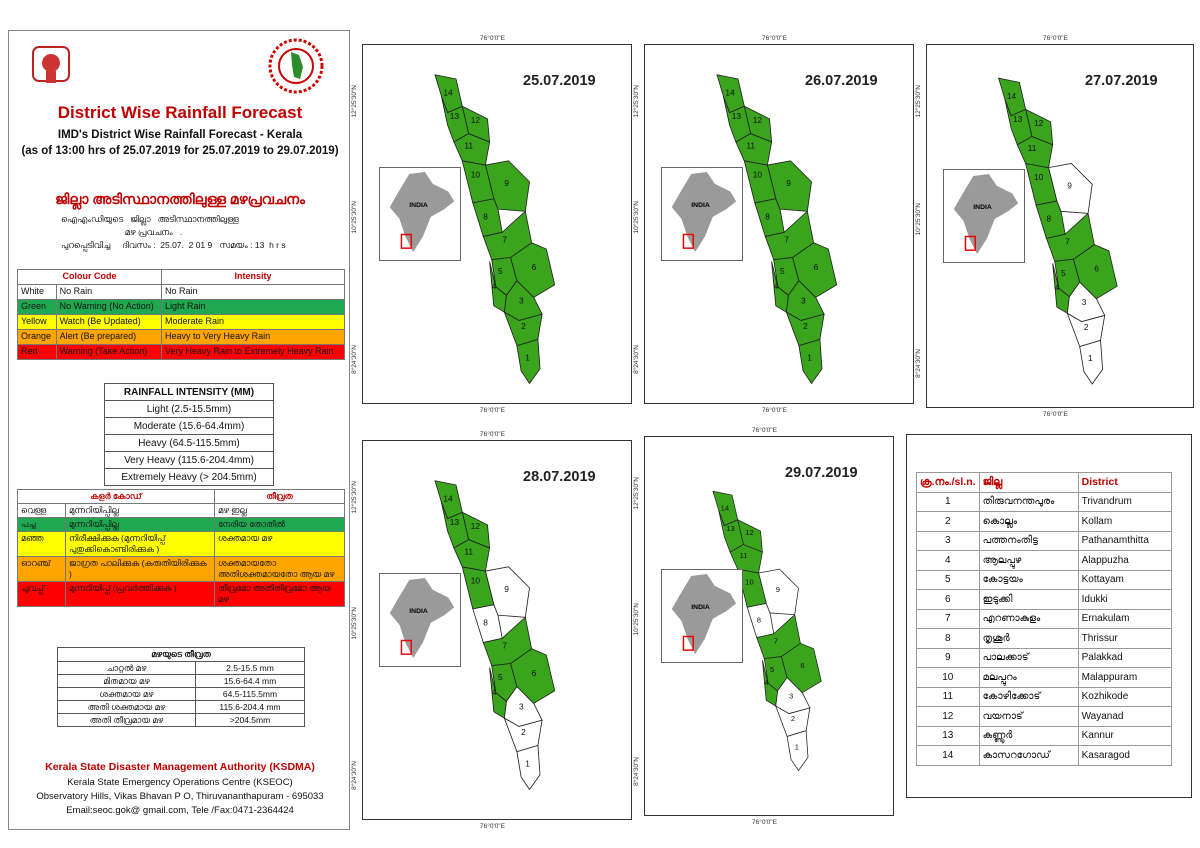  I want to click on district-row: 5 കോട്ടയം Kottayam, so click(1044, 579).